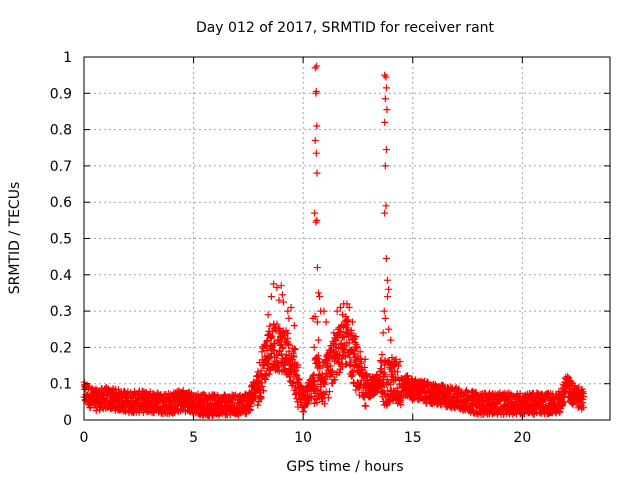 Image resolution: width=640 pixels, height=480 pixels. Describe the element at coordinates (84, 438) in the screenshot. I see `x-tick-label: 0` at that location.